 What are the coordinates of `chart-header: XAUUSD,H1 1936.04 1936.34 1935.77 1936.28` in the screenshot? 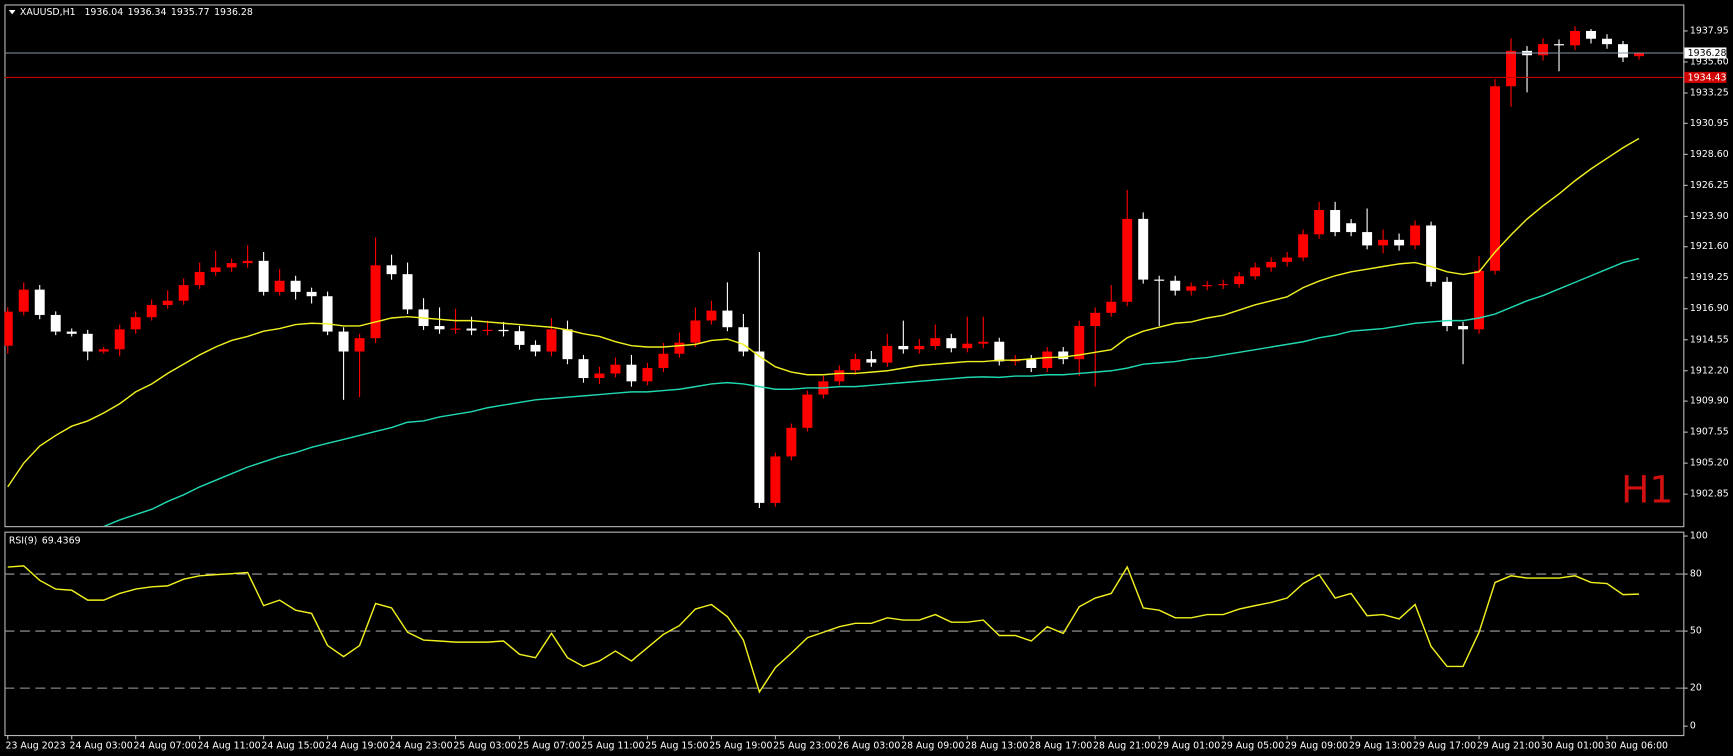 It's located at (136, 12).